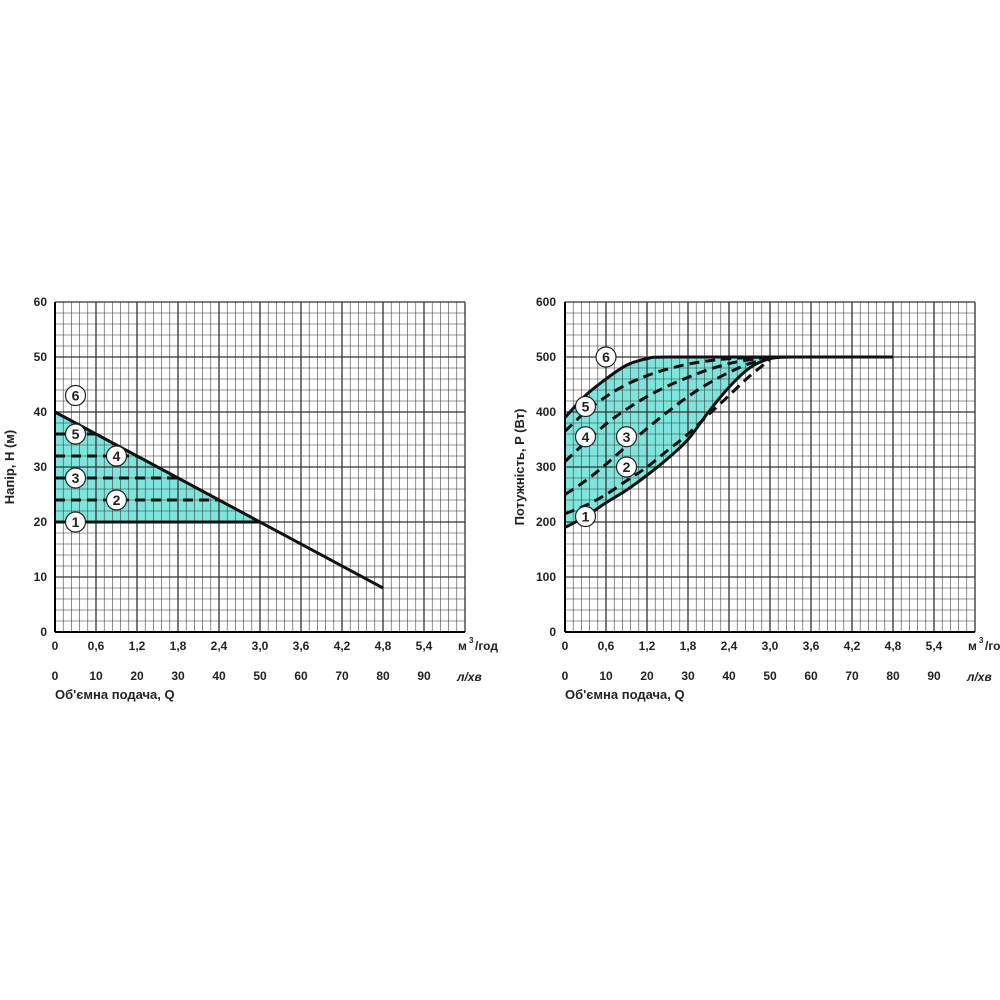 The image size is (1000, 1000). I want to click on y-tick-label: 300, so click(546, 467).